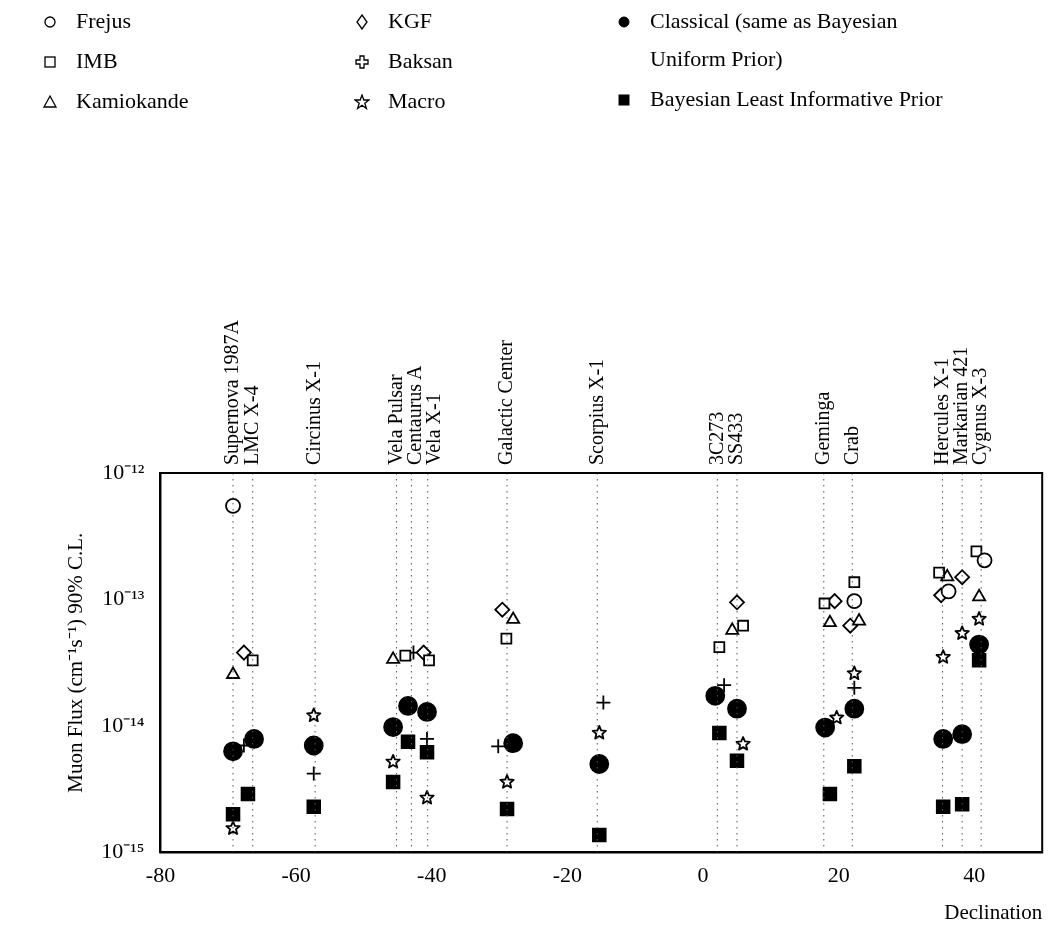 The height and width of the screenshot is (928, 1053). I want to click on ref-line-label: Circinus X-1, so click(313, 413).